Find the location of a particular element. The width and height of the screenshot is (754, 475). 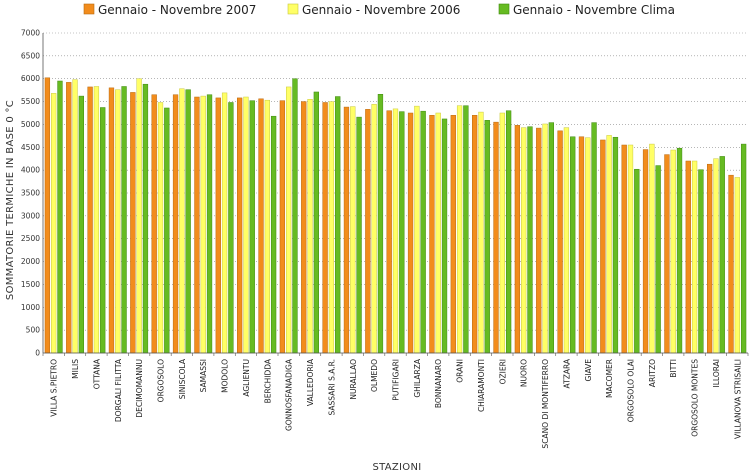

x-category-label: OTTANA is located at coordinates (96, 373).